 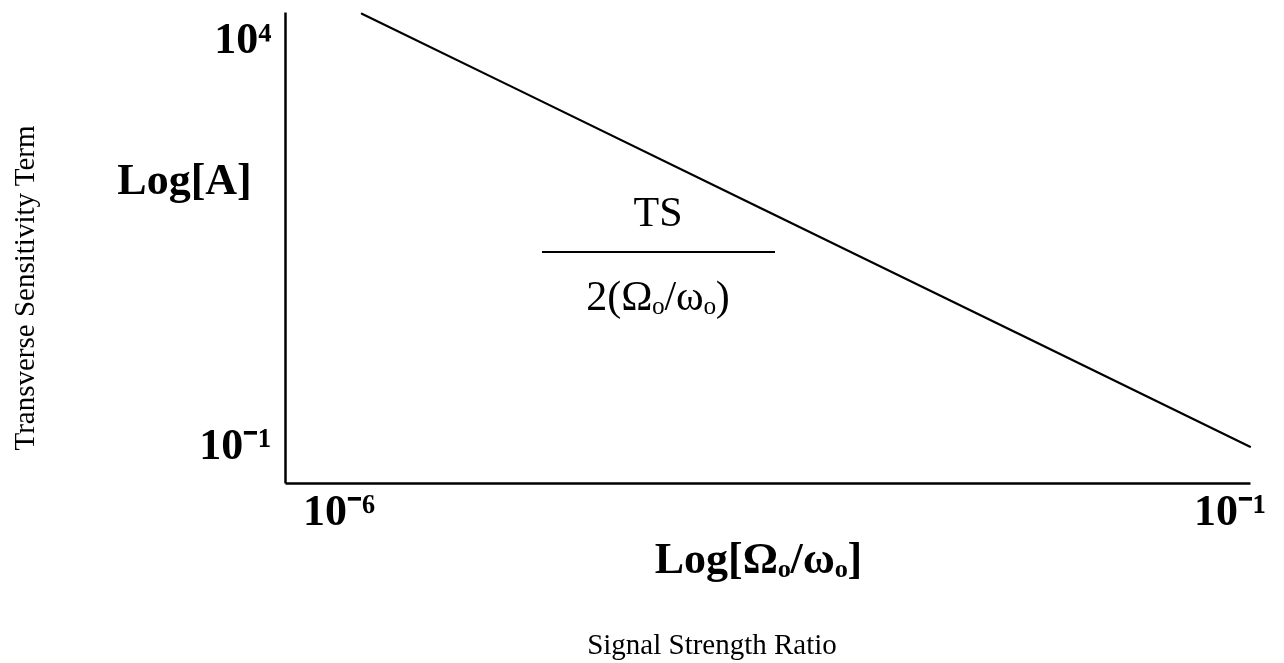 What do you see at coordinates (658, 254) in the screenshot?
I see `annotation: TS 2(Ωₒ/ωₒ)` at bounding box center [658, 254].